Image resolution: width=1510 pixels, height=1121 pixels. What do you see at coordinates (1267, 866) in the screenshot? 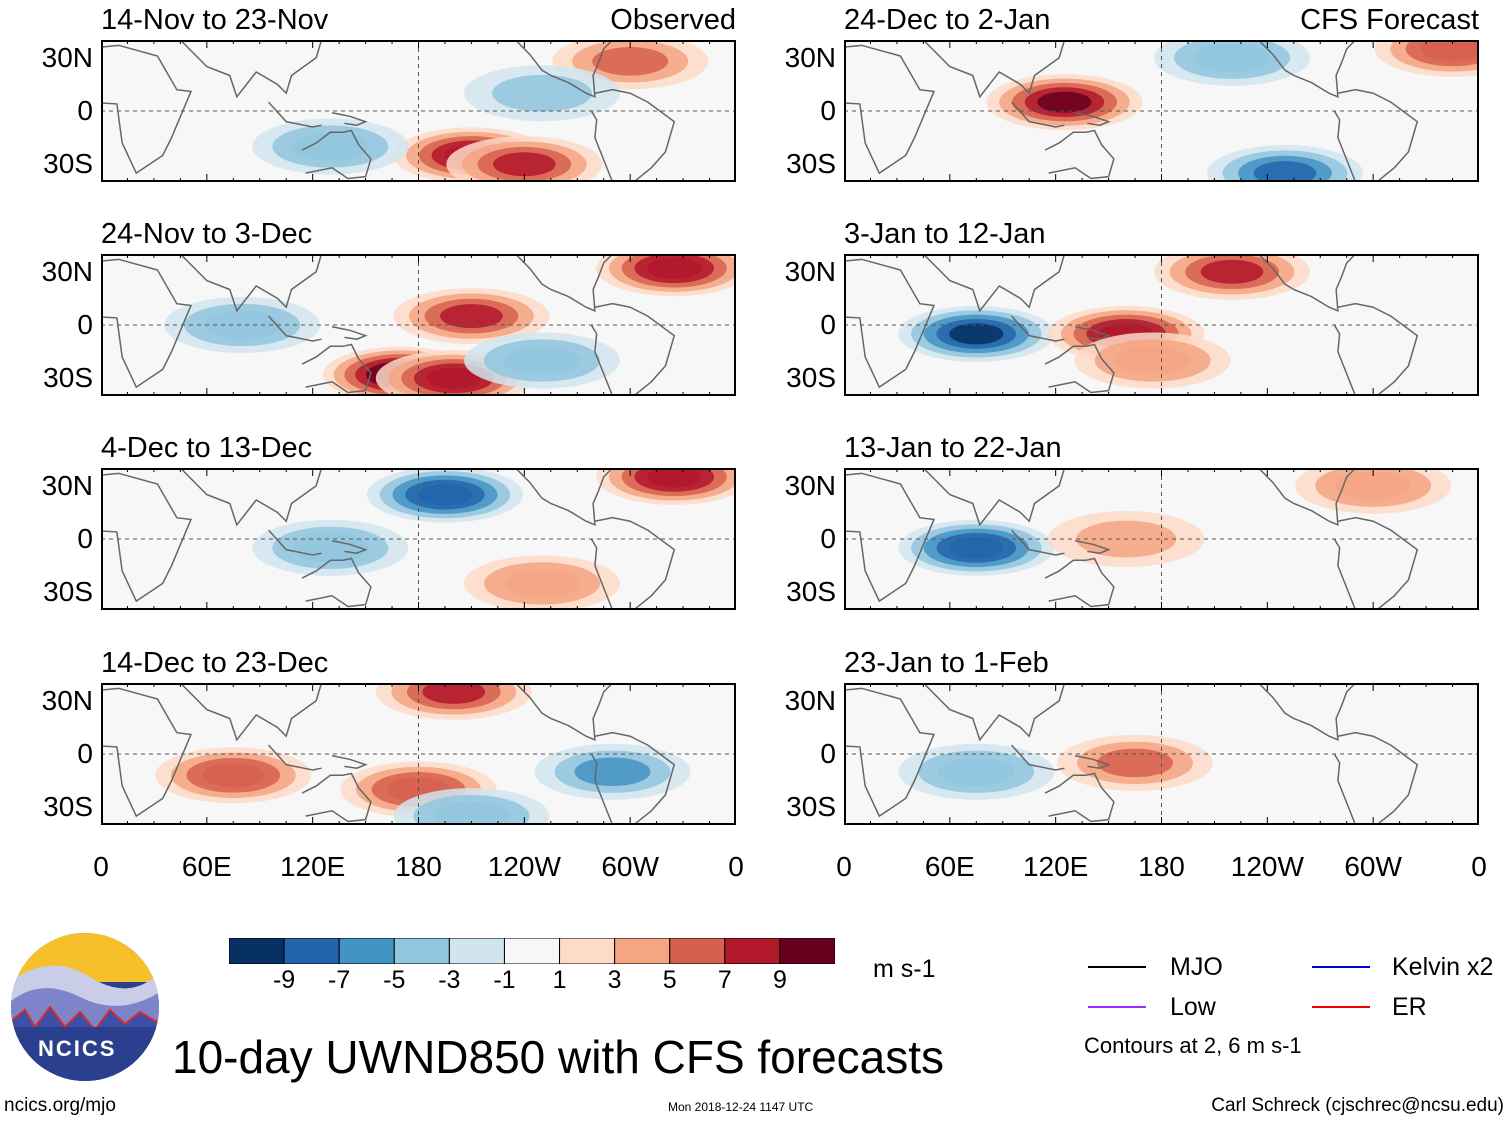
I see `x-tick-label: 120W` at bounding box center [1267, 866].